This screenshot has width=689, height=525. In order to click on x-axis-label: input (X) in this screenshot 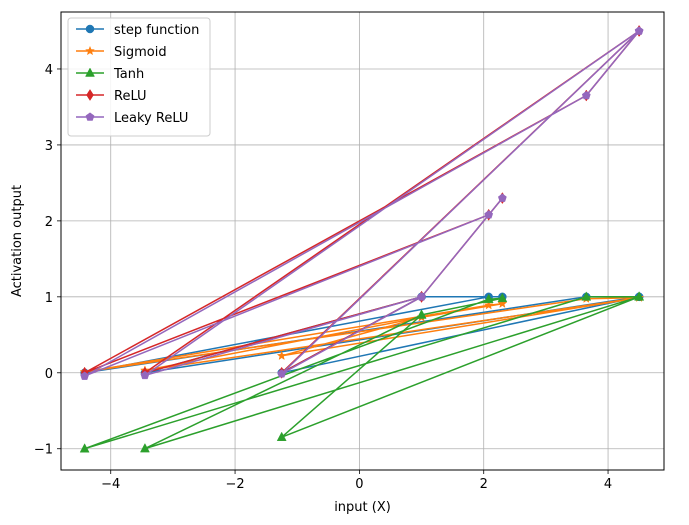, I will do `click(362, 507)`.